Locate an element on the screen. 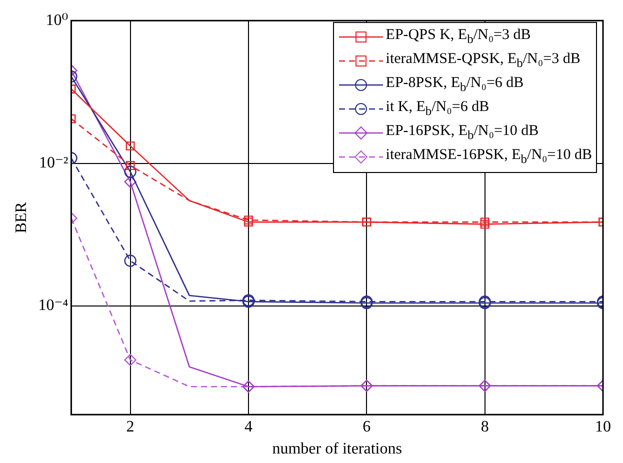 This screenshot has width=623, height=463. x-tick-label: 10 is located at coordinates (603, 427).